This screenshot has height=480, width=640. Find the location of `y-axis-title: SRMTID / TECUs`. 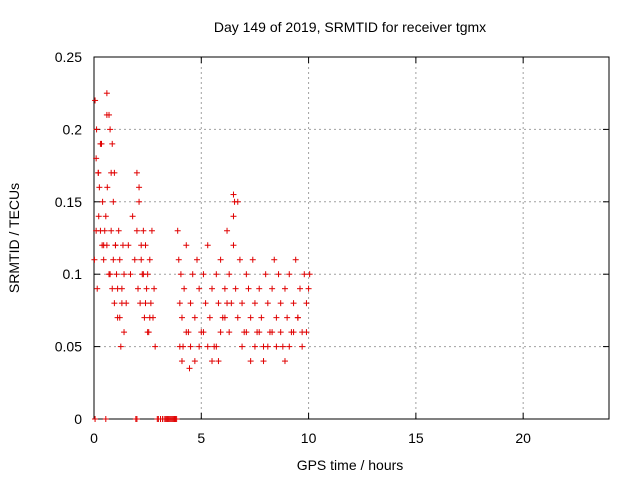

y-axis-title: SRMTID / TECUs is located at coordinates (14, 238).